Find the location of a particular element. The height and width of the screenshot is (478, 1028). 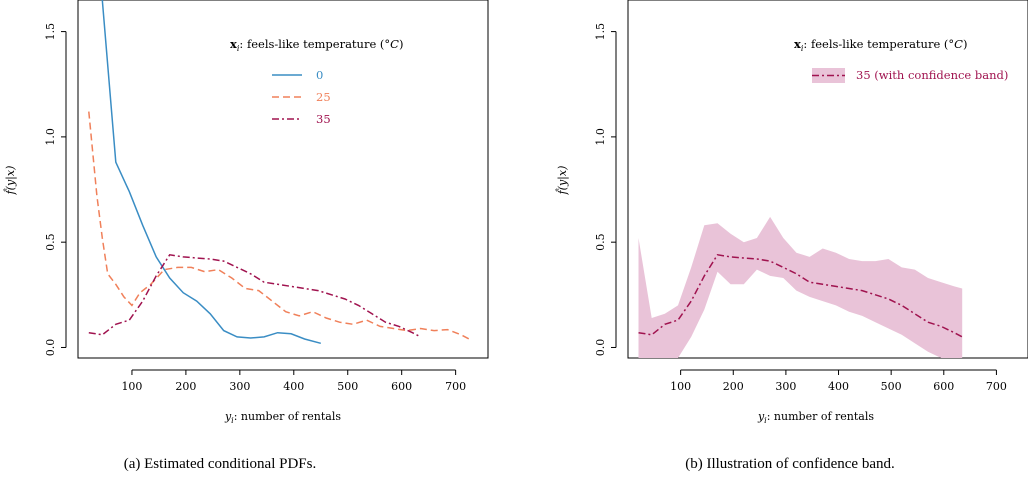

legend-title-b: xi: feels-like temperature (°C) is located at coordinates (880, 45).